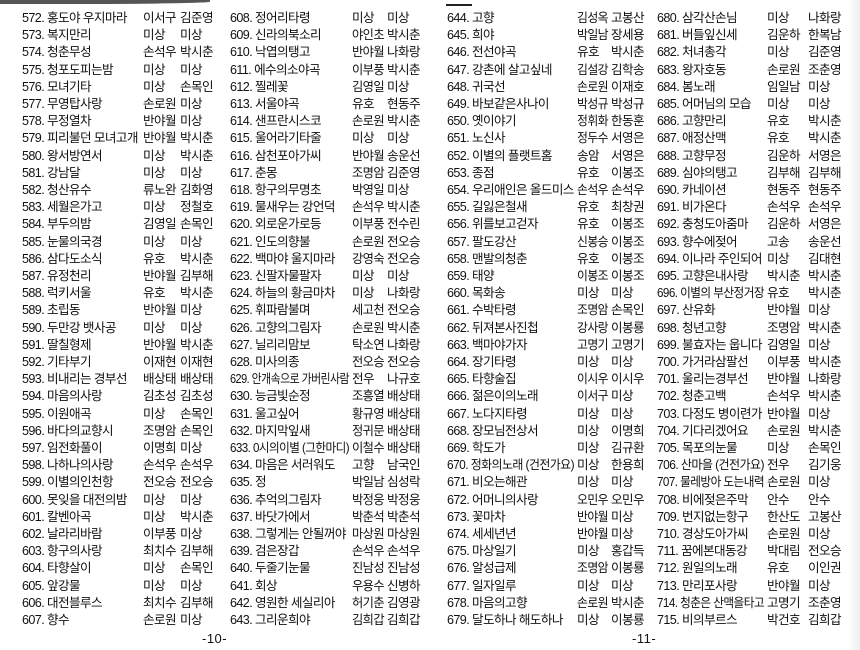  Describe the element at coordinates (276, 327) in the screenshot. I see `song-title: 626. 고향의그림자` at that location.